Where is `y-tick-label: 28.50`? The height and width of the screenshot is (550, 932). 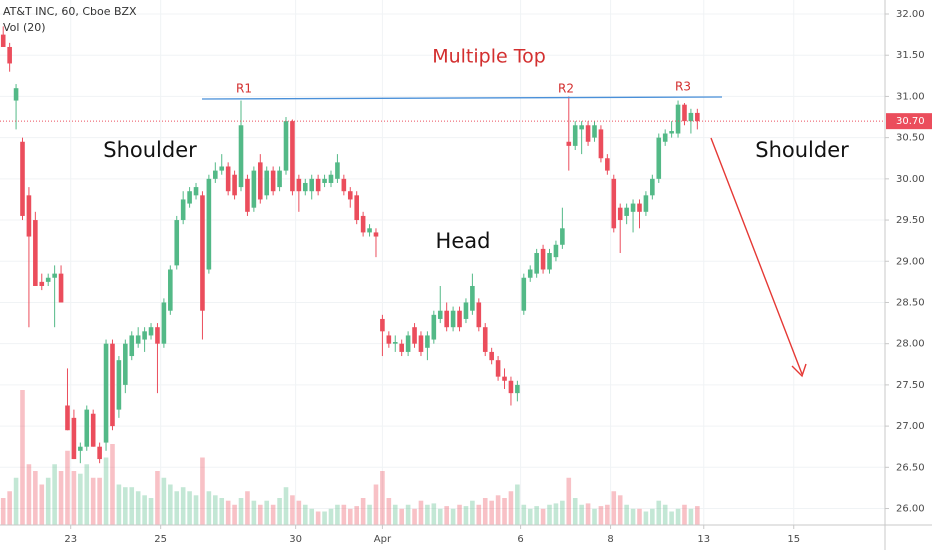
y-tick-label: 28.50 is located at coordinates (910, 302).